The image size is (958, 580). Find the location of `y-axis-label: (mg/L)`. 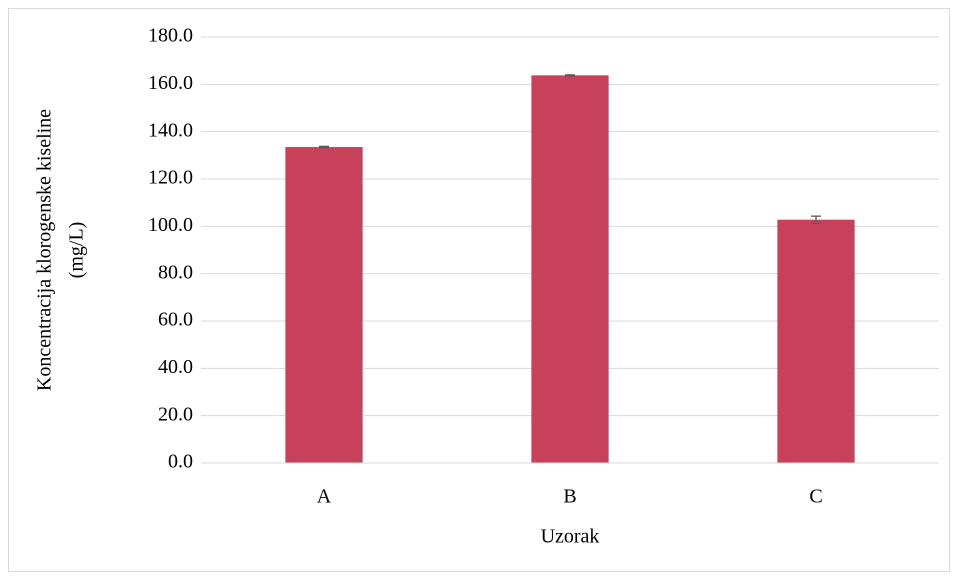

y-axis-label: (mg/L) is located at coordinates (77, 250).